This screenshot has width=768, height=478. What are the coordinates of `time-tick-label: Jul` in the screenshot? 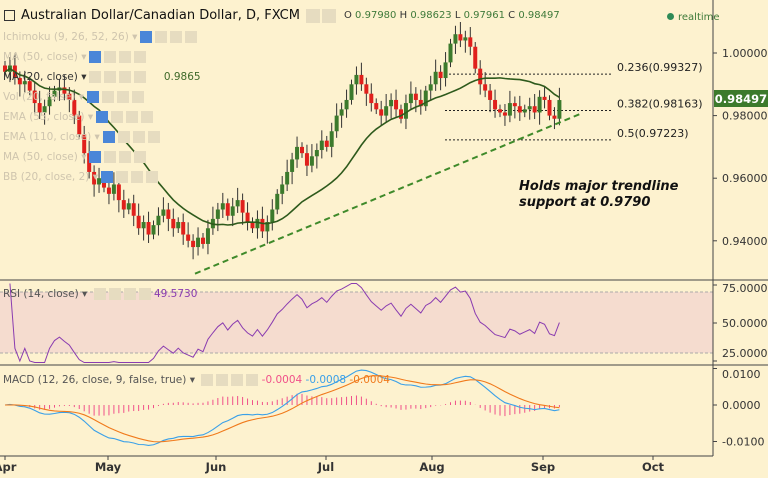 It's located at (325, 467).